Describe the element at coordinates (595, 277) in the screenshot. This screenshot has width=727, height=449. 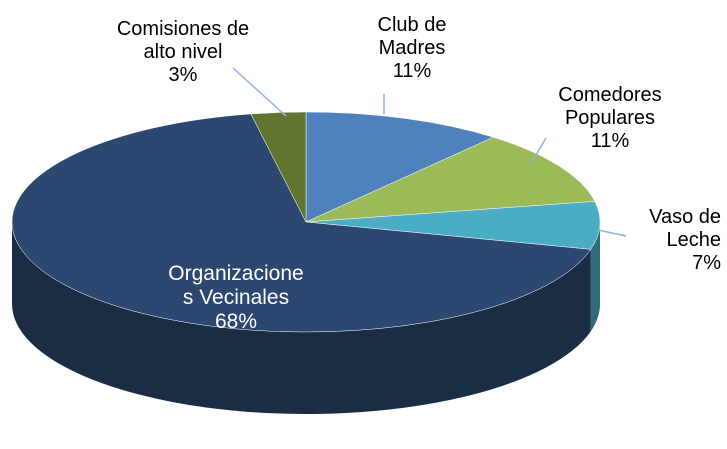
I see `slice-side` at that location.